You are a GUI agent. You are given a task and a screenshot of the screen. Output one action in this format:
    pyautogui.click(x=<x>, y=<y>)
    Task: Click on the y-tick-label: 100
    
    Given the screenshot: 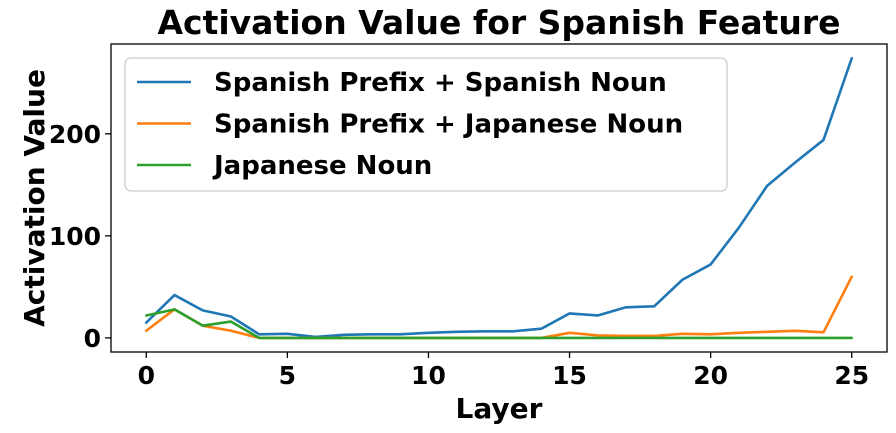 What is the action you would take?
    pyautogui.click(x=75, y=236)
    